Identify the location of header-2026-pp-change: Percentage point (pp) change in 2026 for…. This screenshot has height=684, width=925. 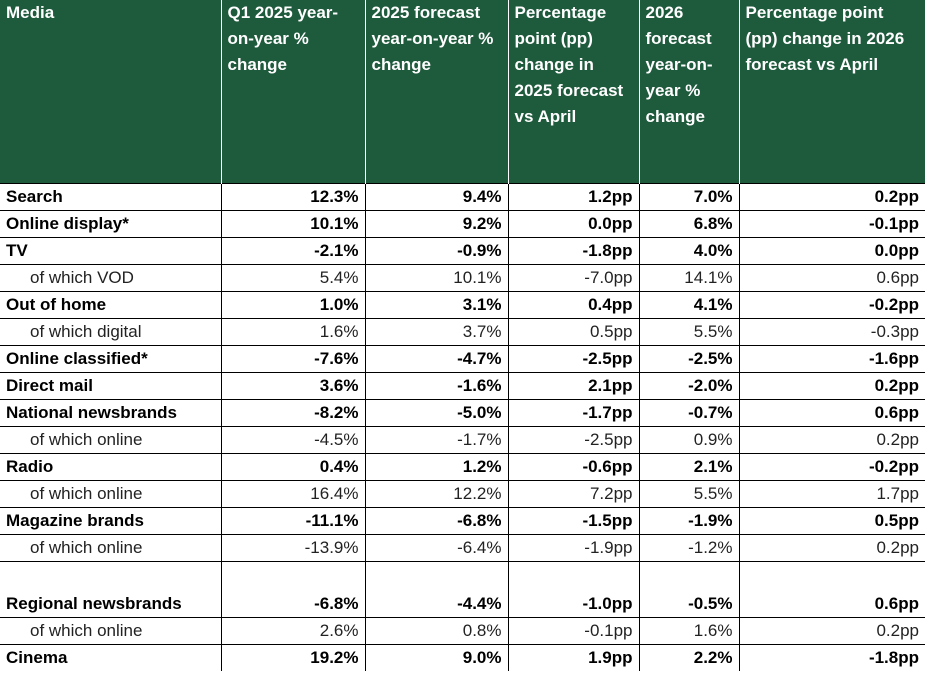
(831, 91).